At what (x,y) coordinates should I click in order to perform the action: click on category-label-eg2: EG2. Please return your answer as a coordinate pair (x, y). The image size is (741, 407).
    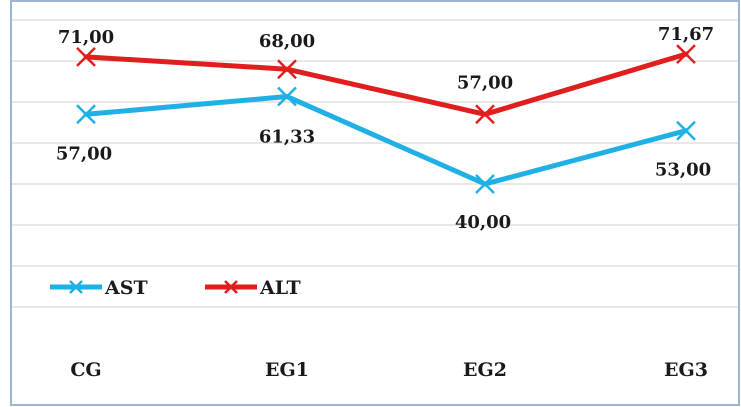
    Looking at the image, I should click on (485, 370).